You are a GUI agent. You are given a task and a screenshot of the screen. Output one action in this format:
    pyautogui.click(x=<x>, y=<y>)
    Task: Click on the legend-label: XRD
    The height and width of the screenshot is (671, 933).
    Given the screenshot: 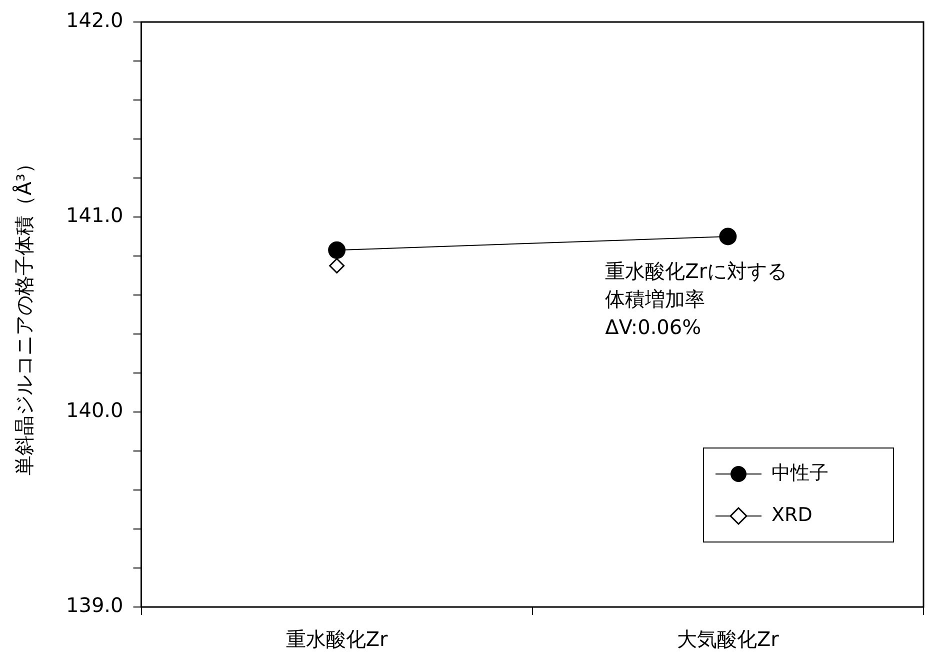 What is the action you would take?
    pyautogui.click(x=792, y=515)
    